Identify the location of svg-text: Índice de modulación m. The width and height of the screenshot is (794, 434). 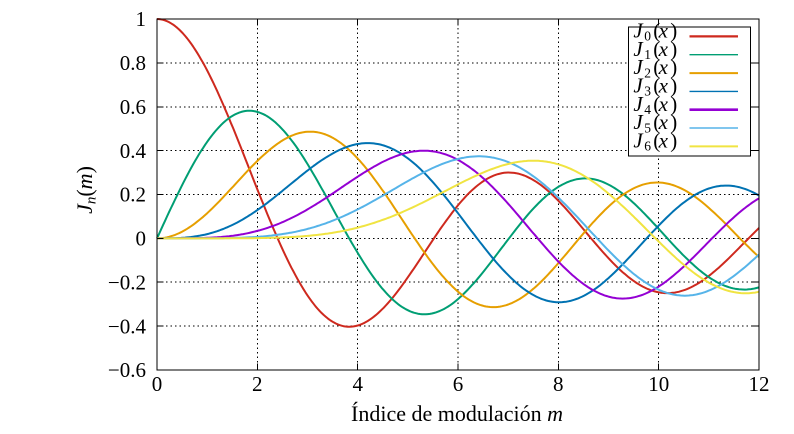
(457, 413).